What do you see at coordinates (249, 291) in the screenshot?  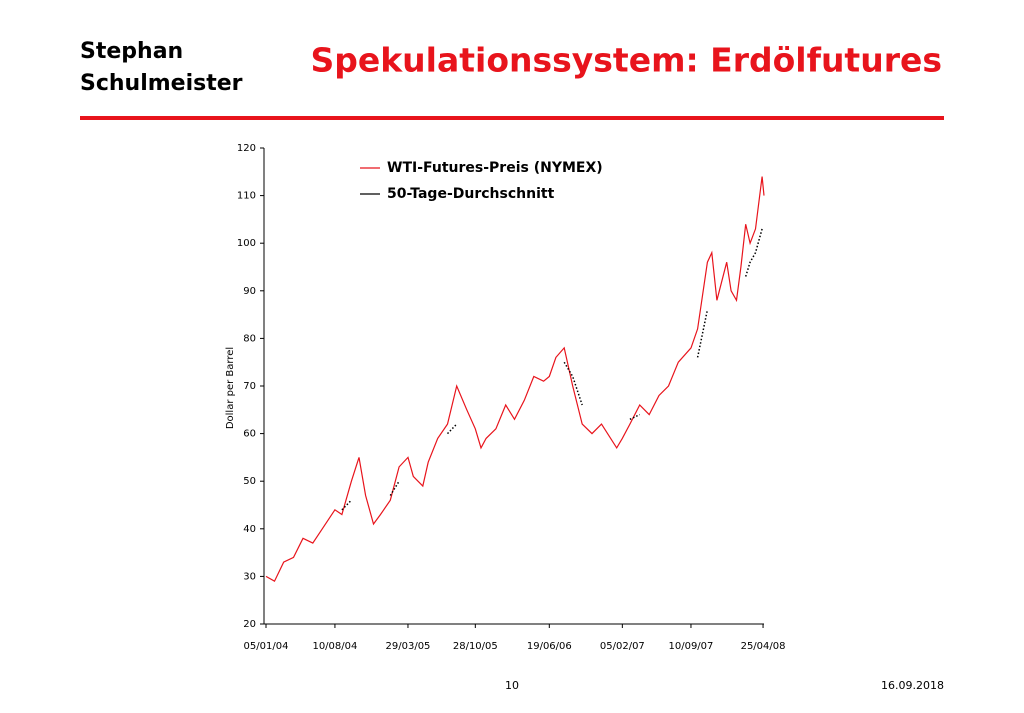 I see `y-tick-label: 90` at bounding box center [249, 291].